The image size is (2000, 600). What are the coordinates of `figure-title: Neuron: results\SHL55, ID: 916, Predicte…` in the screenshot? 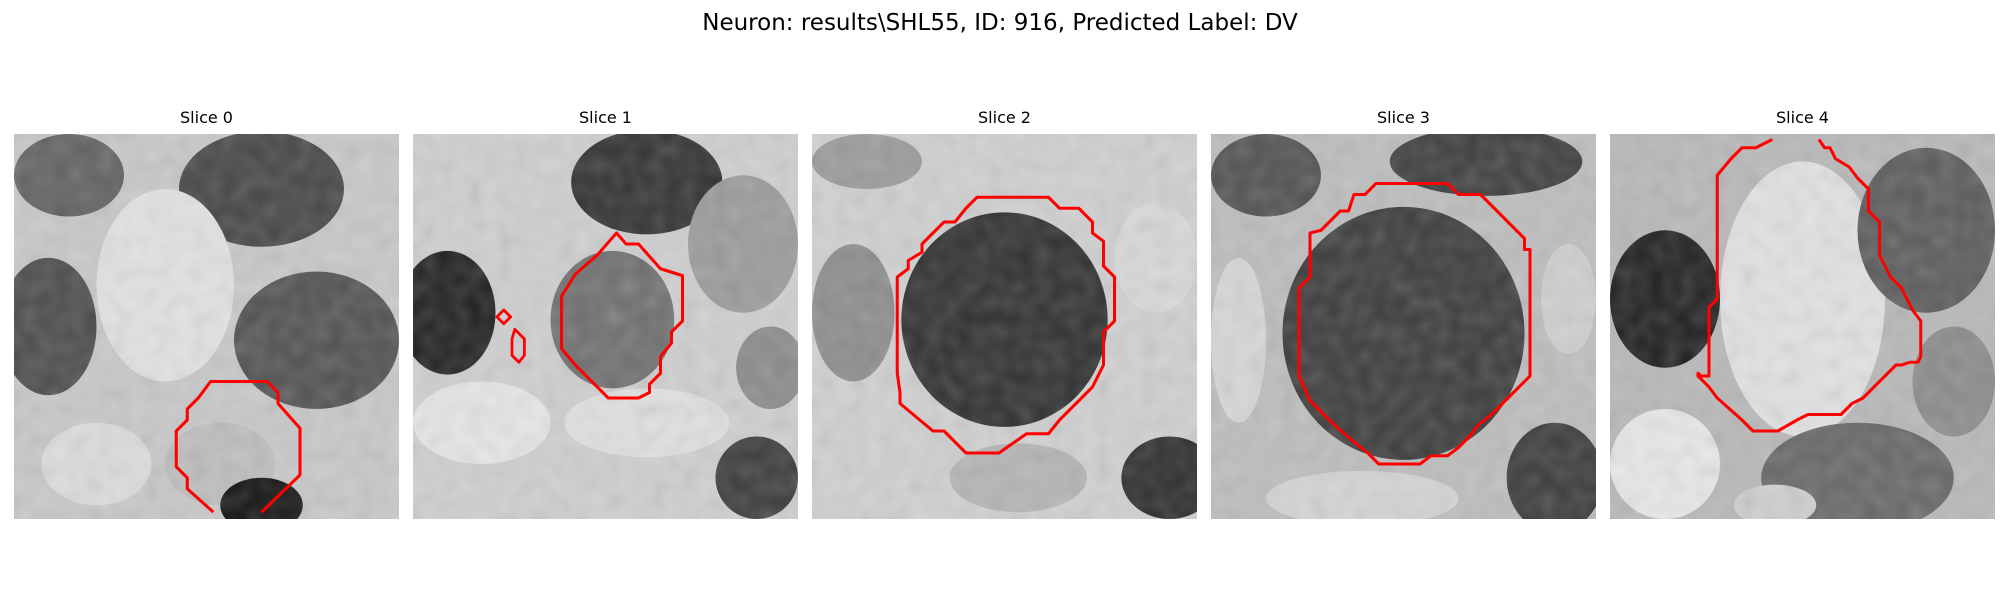 It's located at (1000, 23).